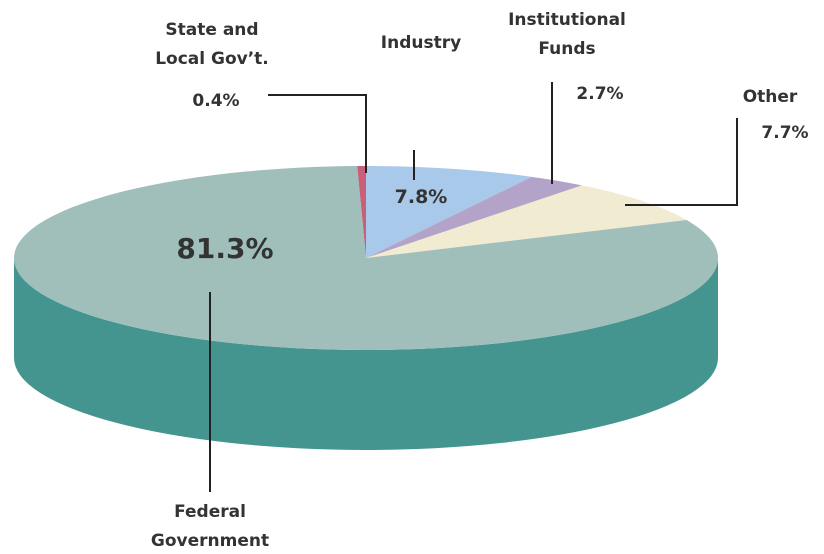  I want to click on value-label: 7.8%, so click(421, 197).